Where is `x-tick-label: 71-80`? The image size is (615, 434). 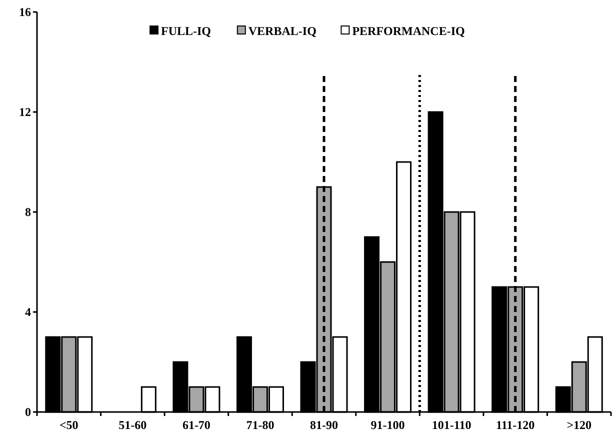 x-tick-label: 71-80 is located at coordinates (260, 425).